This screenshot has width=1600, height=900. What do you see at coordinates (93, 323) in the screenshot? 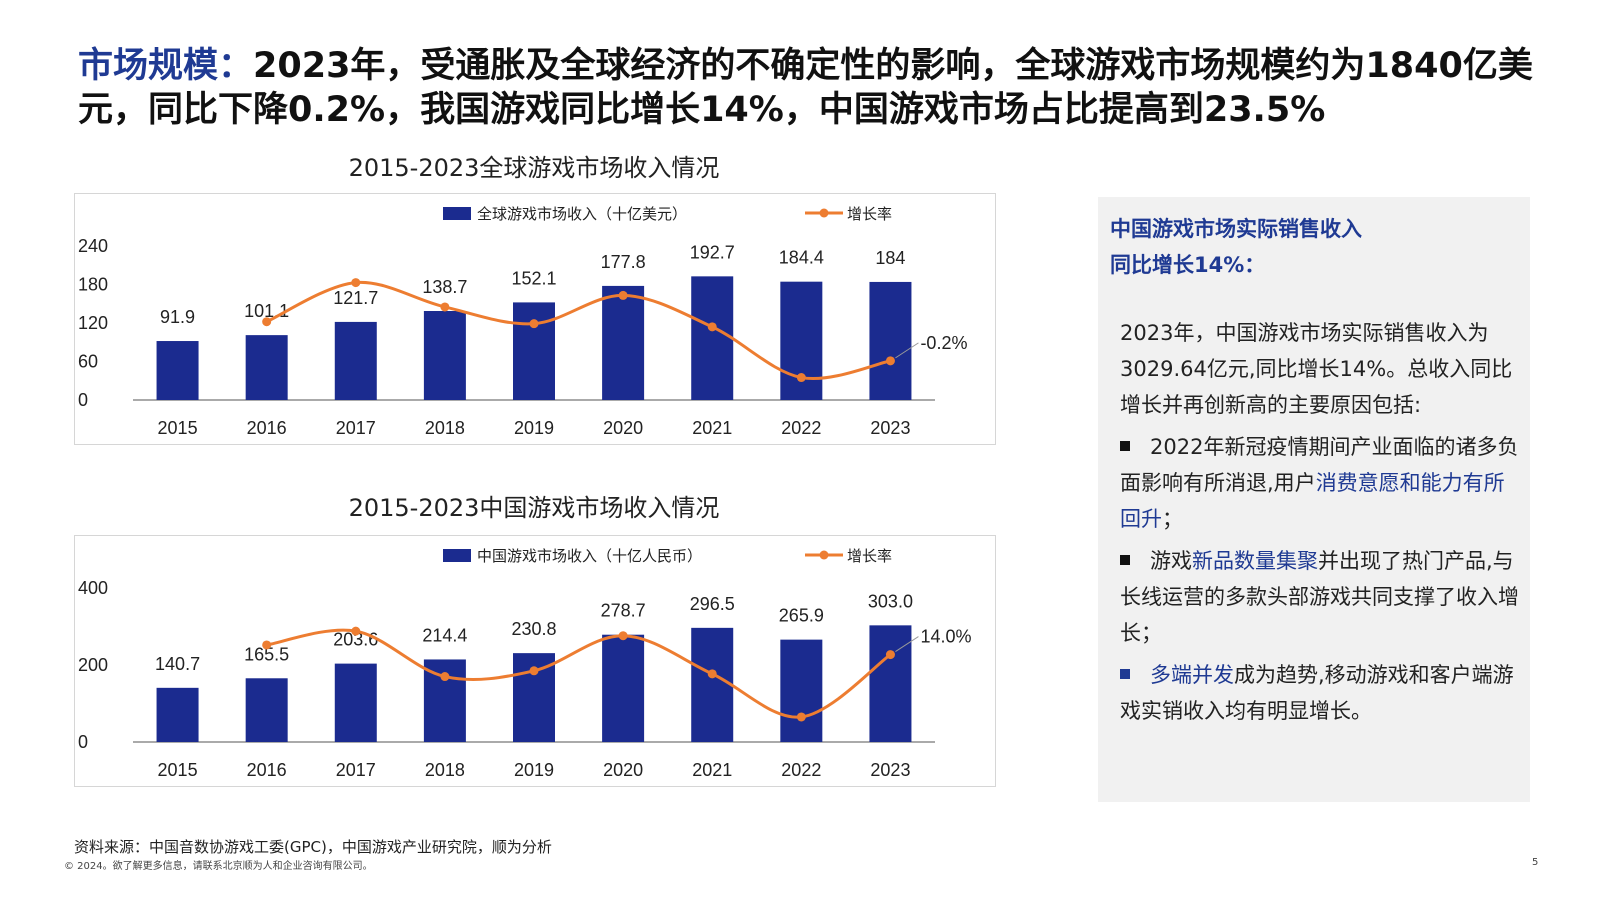
I see `global-ytick-label: 120` at bounding box center [93, 323].